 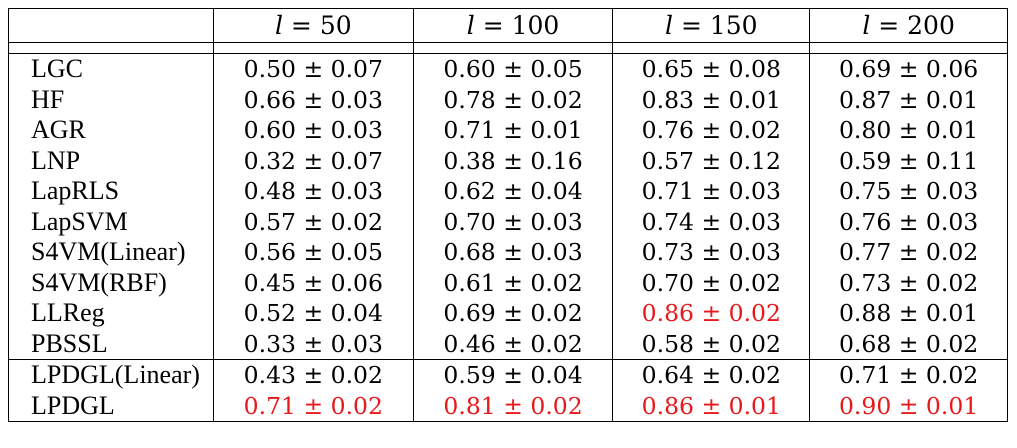 What do you see at coordinates (711, 191) in the screenshot?
I see `value-cell: 0.71 ± 0.03` at bounding box center [711, 191].